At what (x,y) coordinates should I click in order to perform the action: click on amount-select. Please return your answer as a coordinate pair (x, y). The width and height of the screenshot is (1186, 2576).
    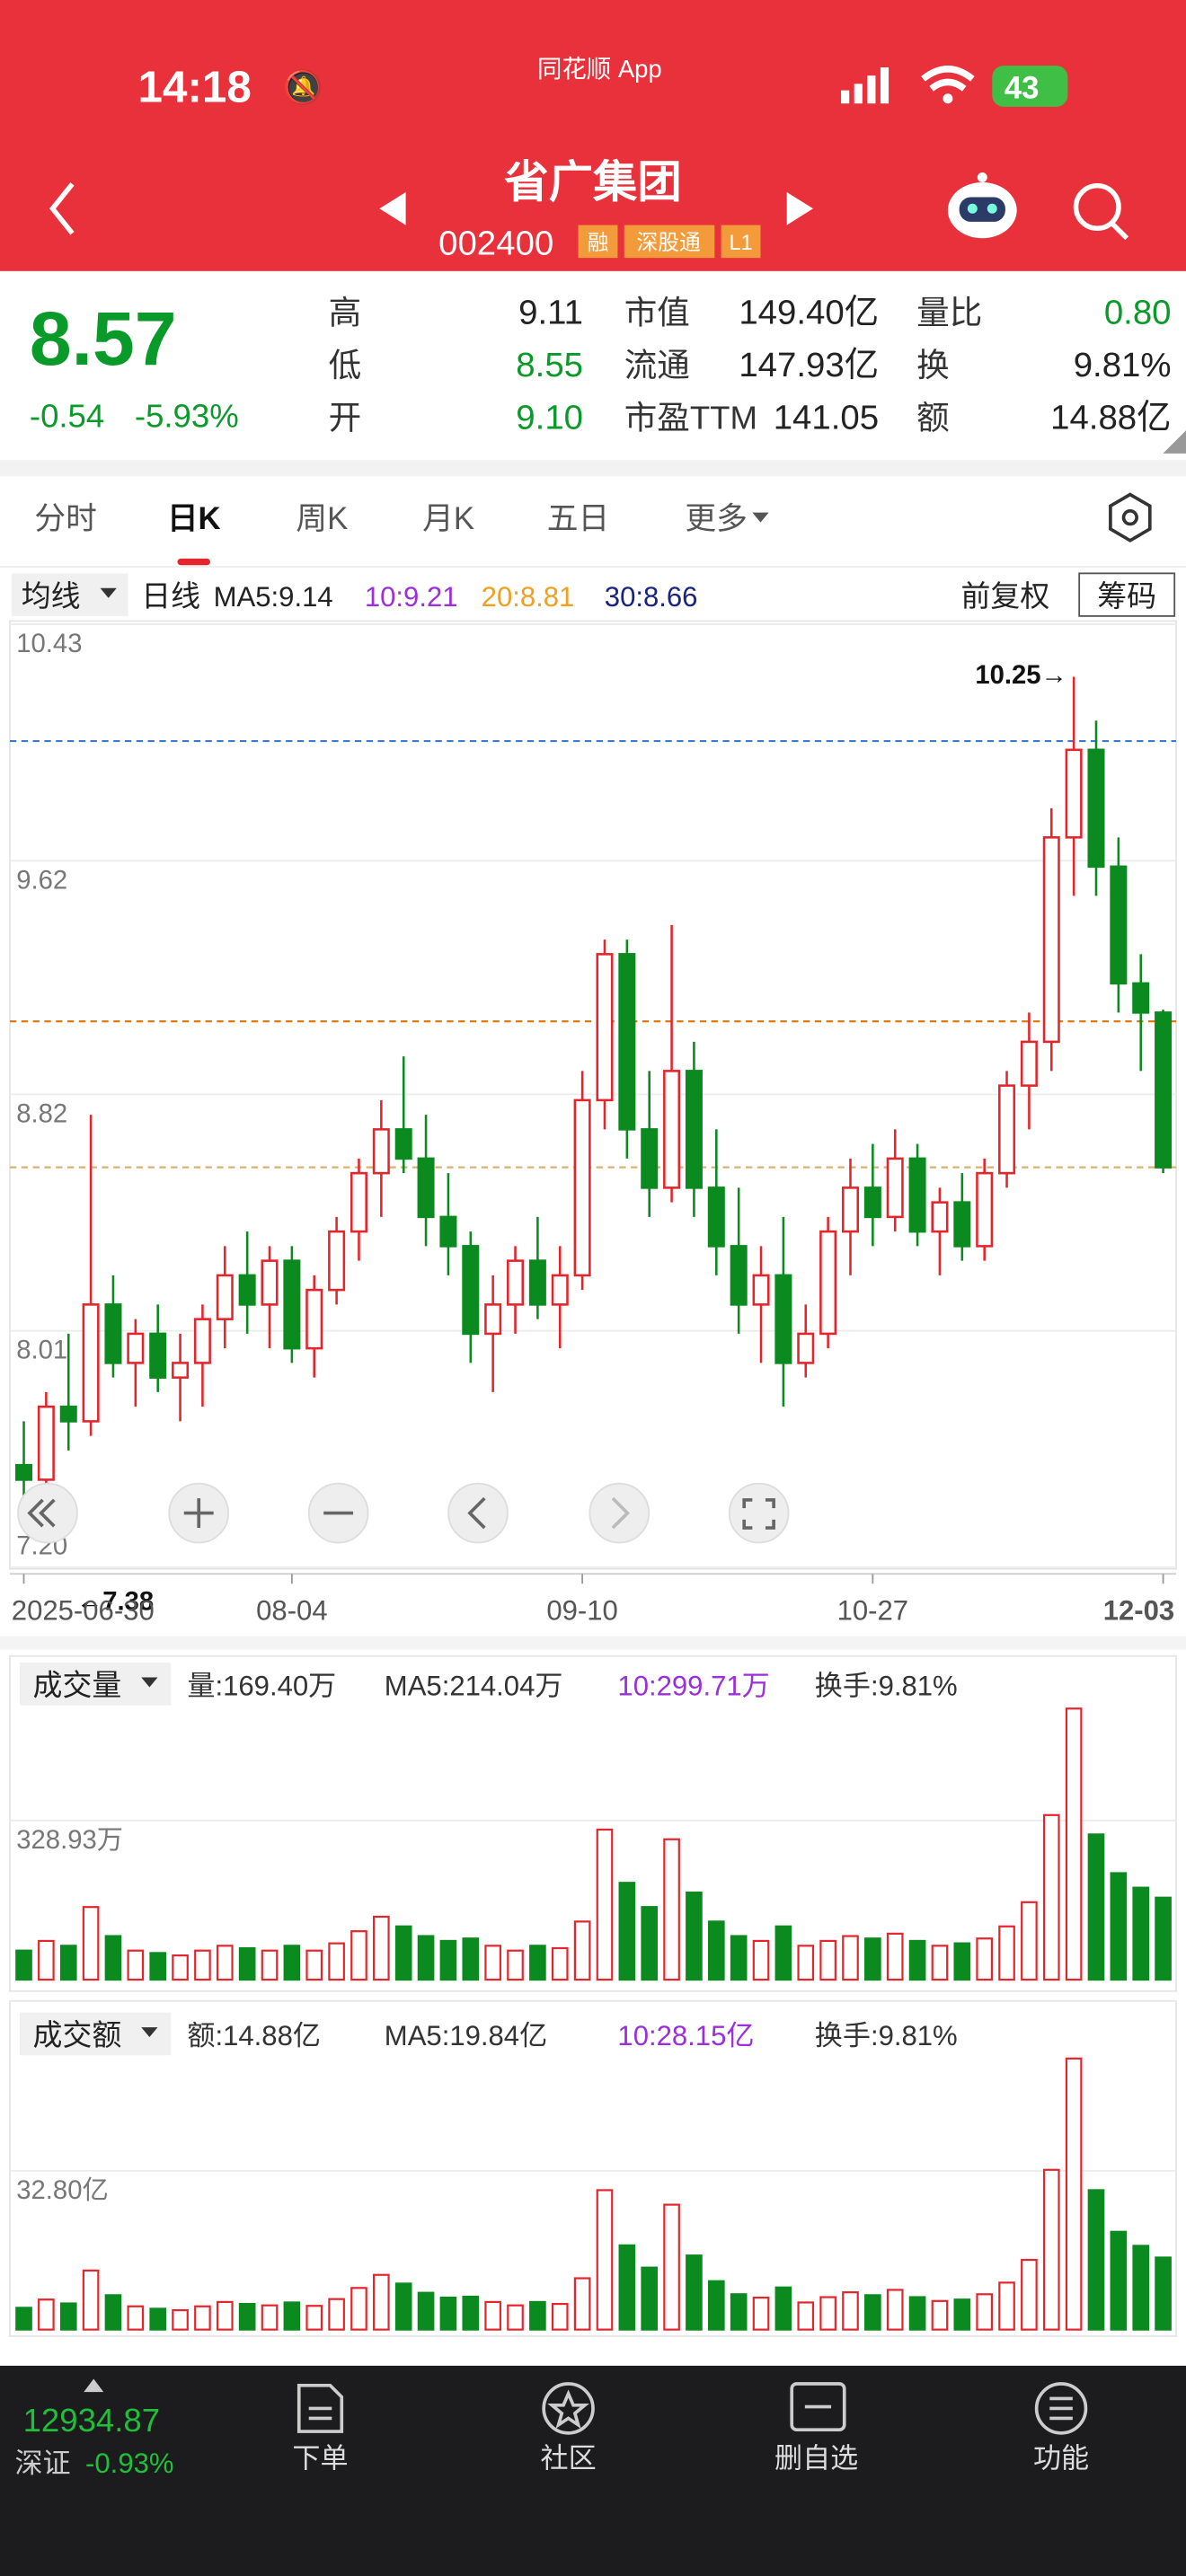
    Looking at the image, I should click on (95, 2034).